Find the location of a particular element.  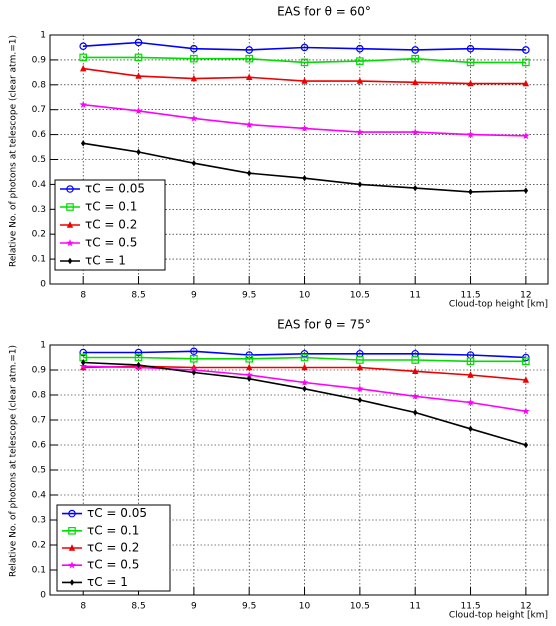

y-tick-label: 0.5 is located at coordinates (39, 160).